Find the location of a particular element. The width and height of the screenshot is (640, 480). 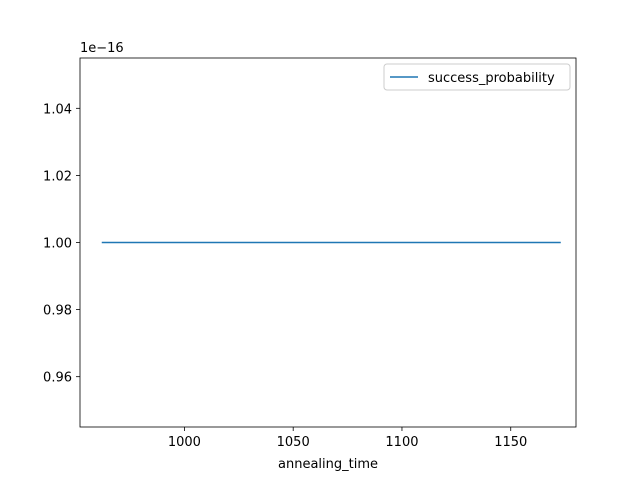

y-tick-label: 0.98 is located at coordinates (57, 311).